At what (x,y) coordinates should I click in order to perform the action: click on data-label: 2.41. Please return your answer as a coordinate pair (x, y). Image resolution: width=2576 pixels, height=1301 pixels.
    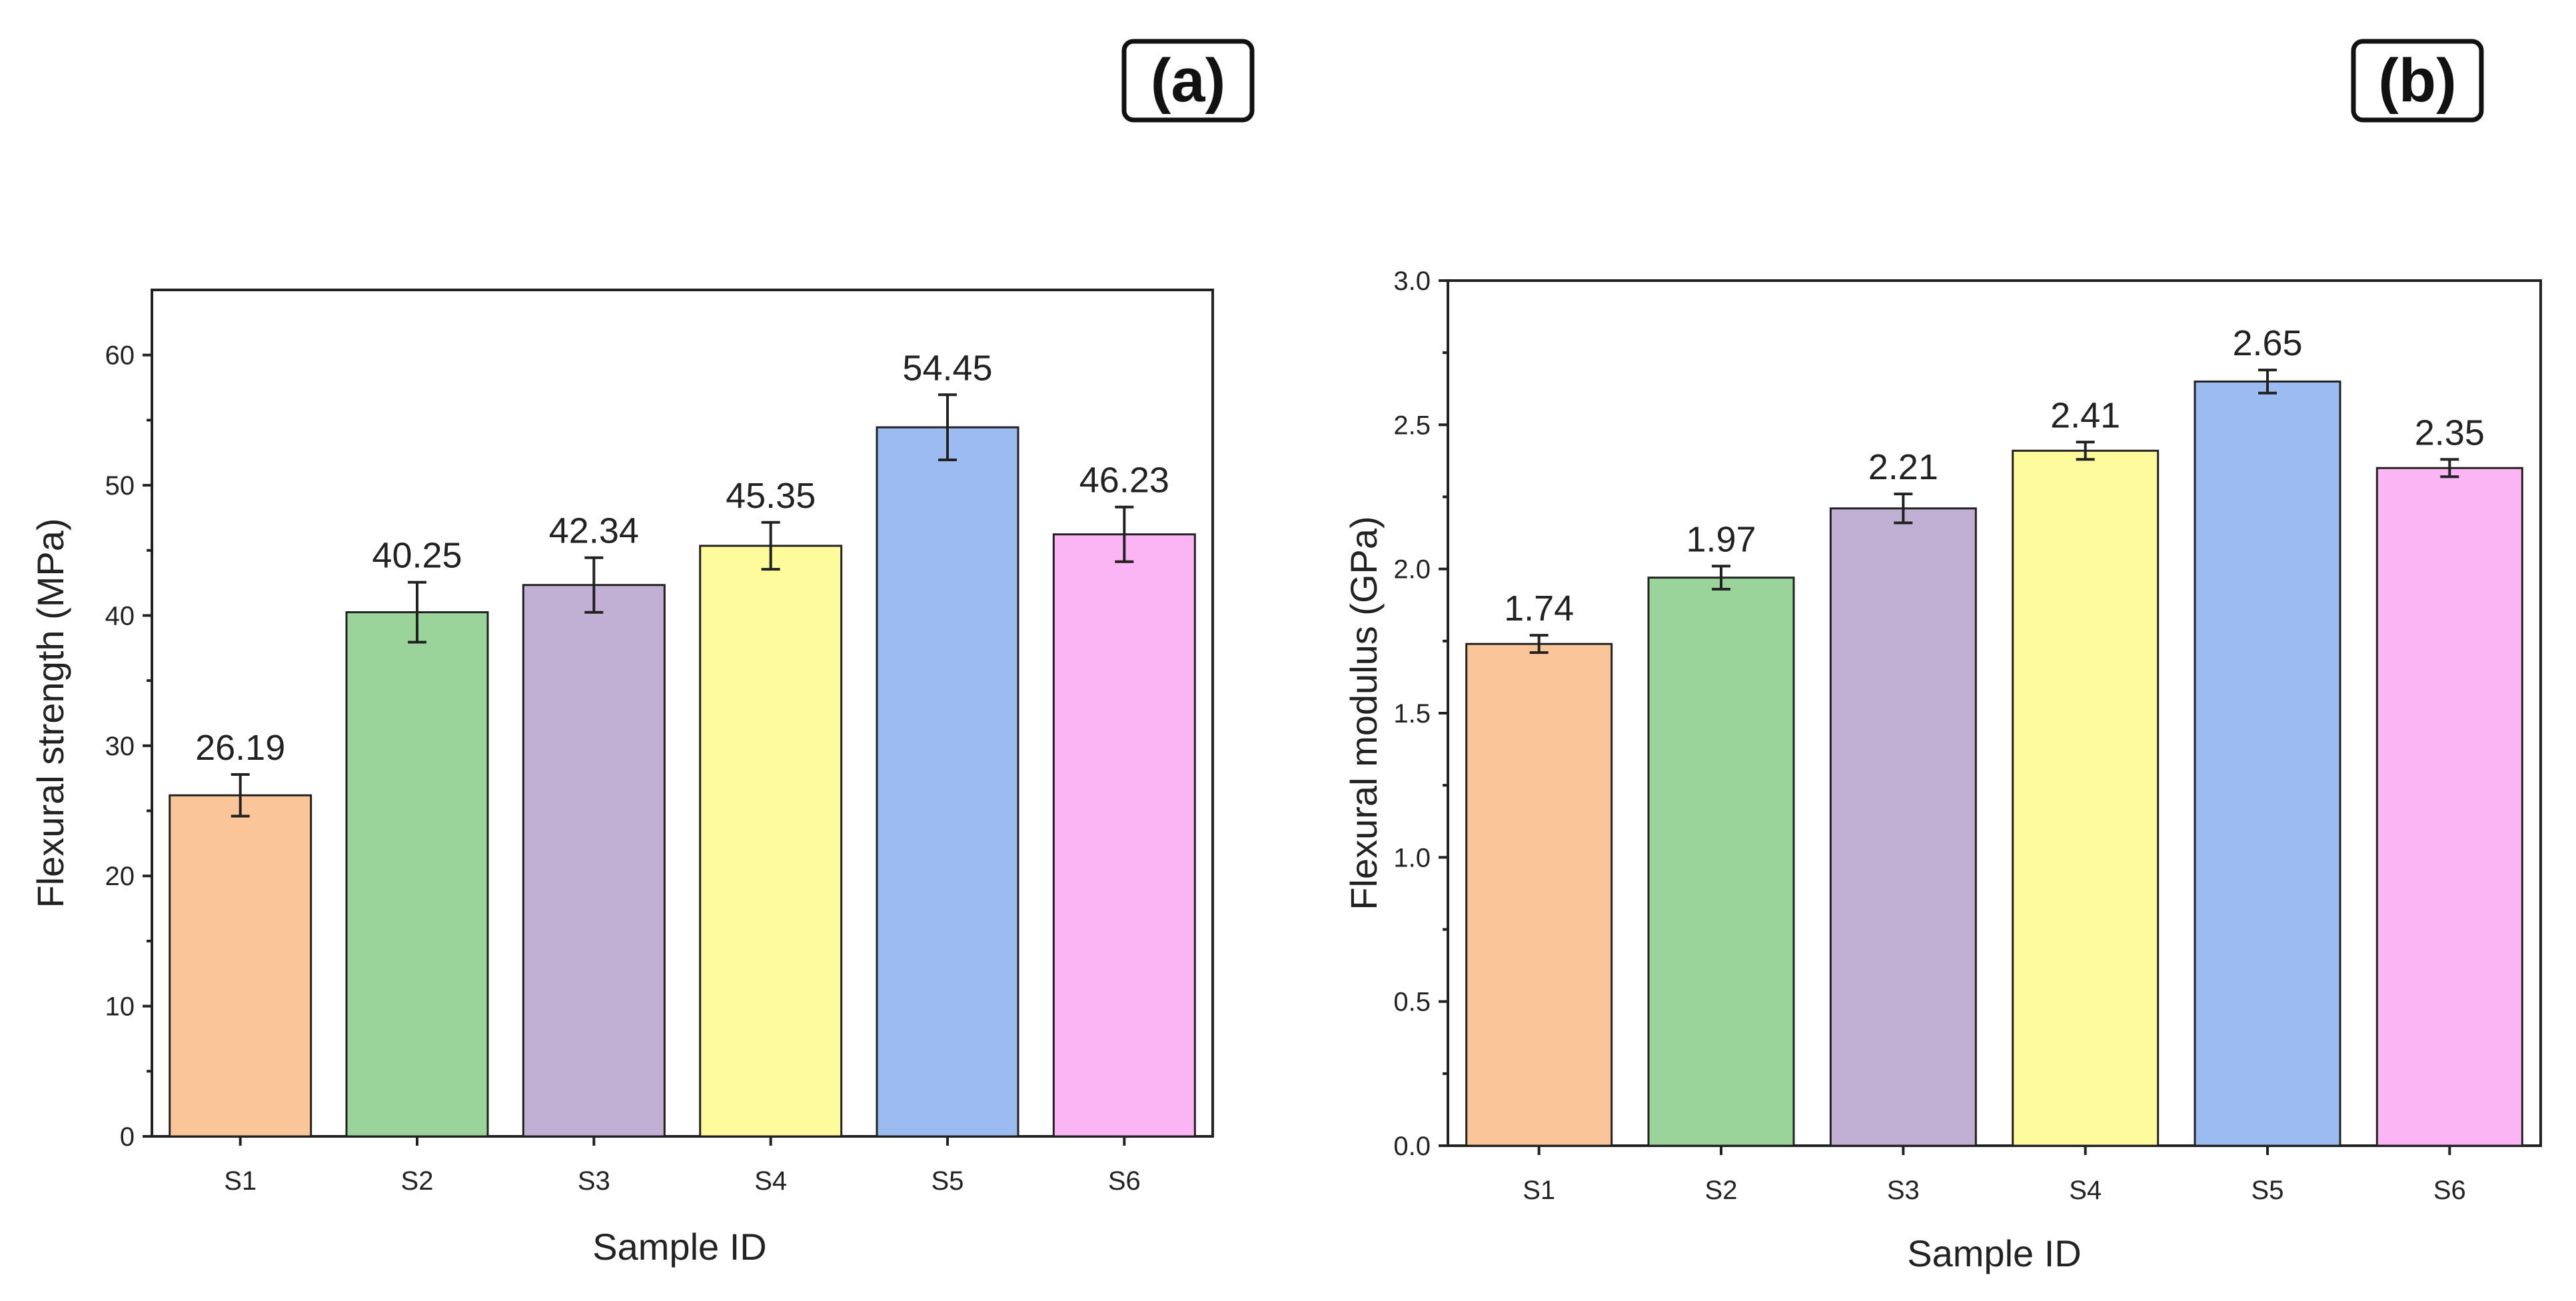
    Looking at the image, I should click on (2085, 415).